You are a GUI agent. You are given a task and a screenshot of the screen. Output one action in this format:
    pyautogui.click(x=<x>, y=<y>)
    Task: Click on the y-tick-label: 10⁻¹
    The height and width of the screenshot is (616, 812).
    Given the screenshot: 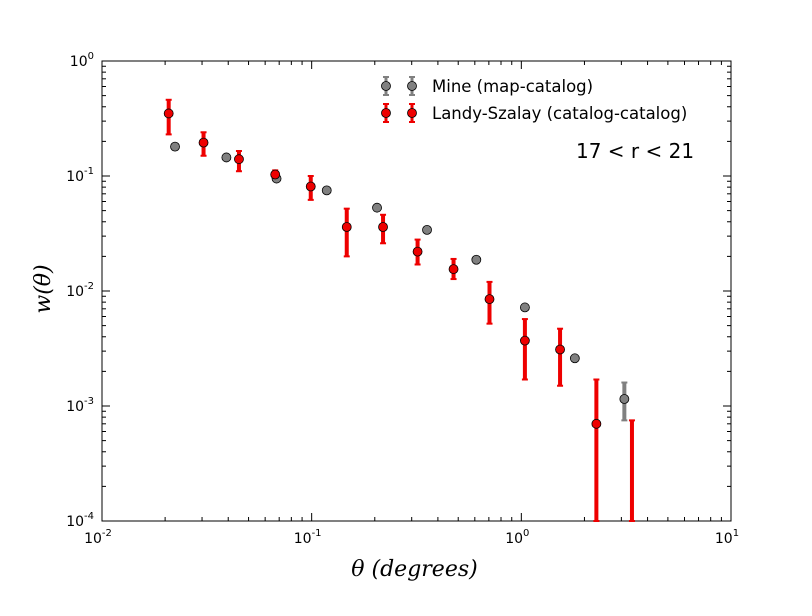 What is the action you would take?
    pyautogui.click(x=80, y=175)
    